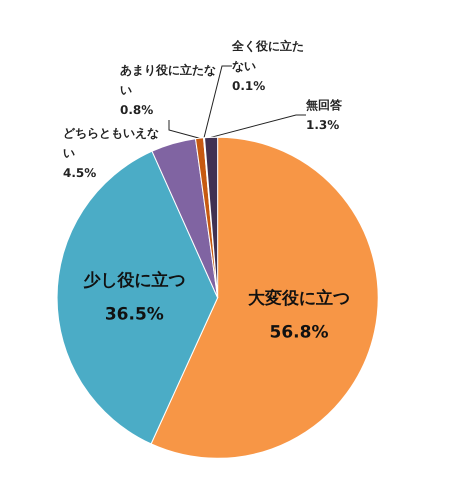 The image size is (462, 491). I want to click on data-label: 0.1%, so click(249, 86).